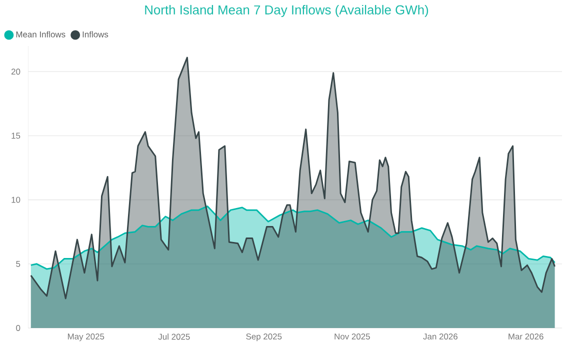  I want to click on y-tick-label: 0, so click(18, 328).